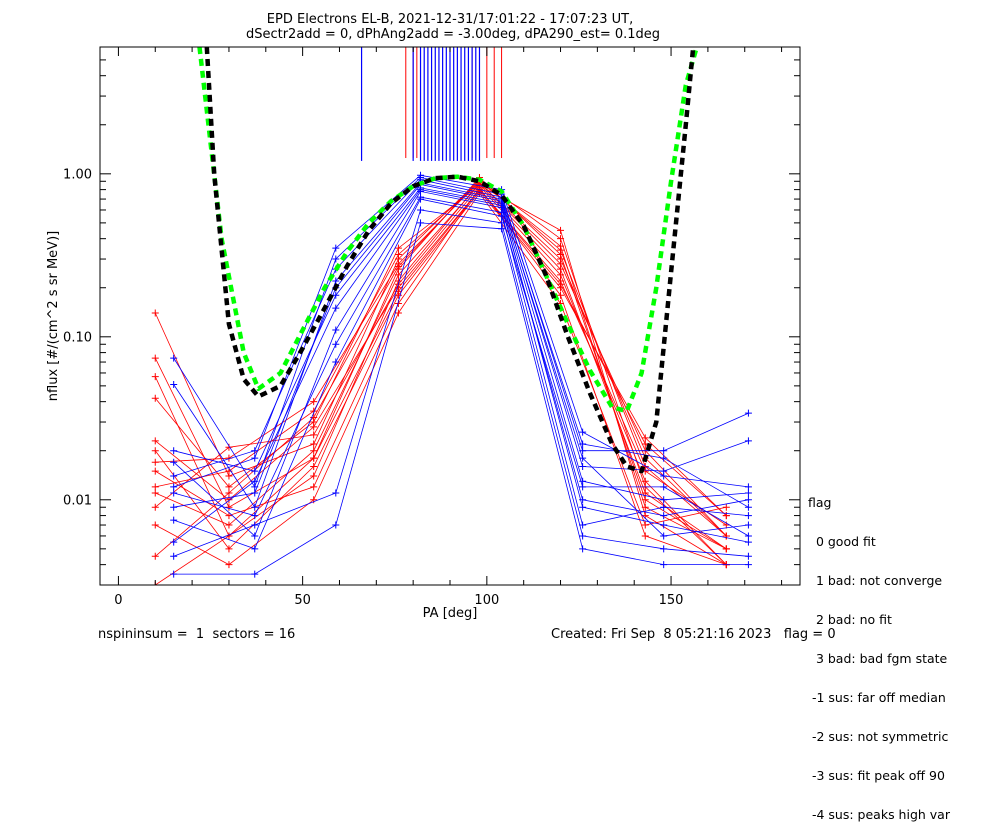 The width and height of the screenshot is (1000, 834). Describe the element at coordinates (879, 814) in the screenshot. I see `legend-item: -4 sus: peaks high var` at that location.